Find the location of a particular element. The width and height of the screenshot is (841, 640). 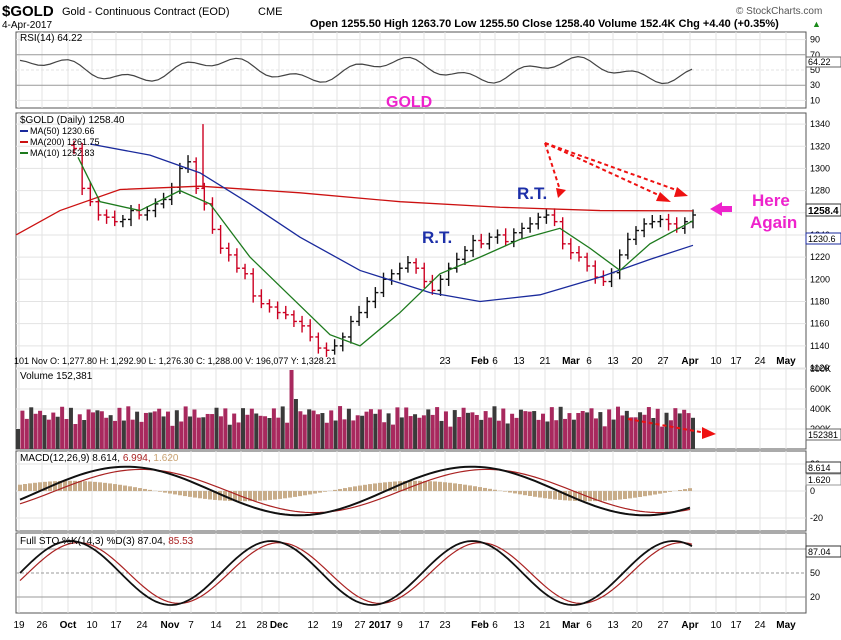

x-tick-label-bottom: 6 is located at coordinates (495, 625).